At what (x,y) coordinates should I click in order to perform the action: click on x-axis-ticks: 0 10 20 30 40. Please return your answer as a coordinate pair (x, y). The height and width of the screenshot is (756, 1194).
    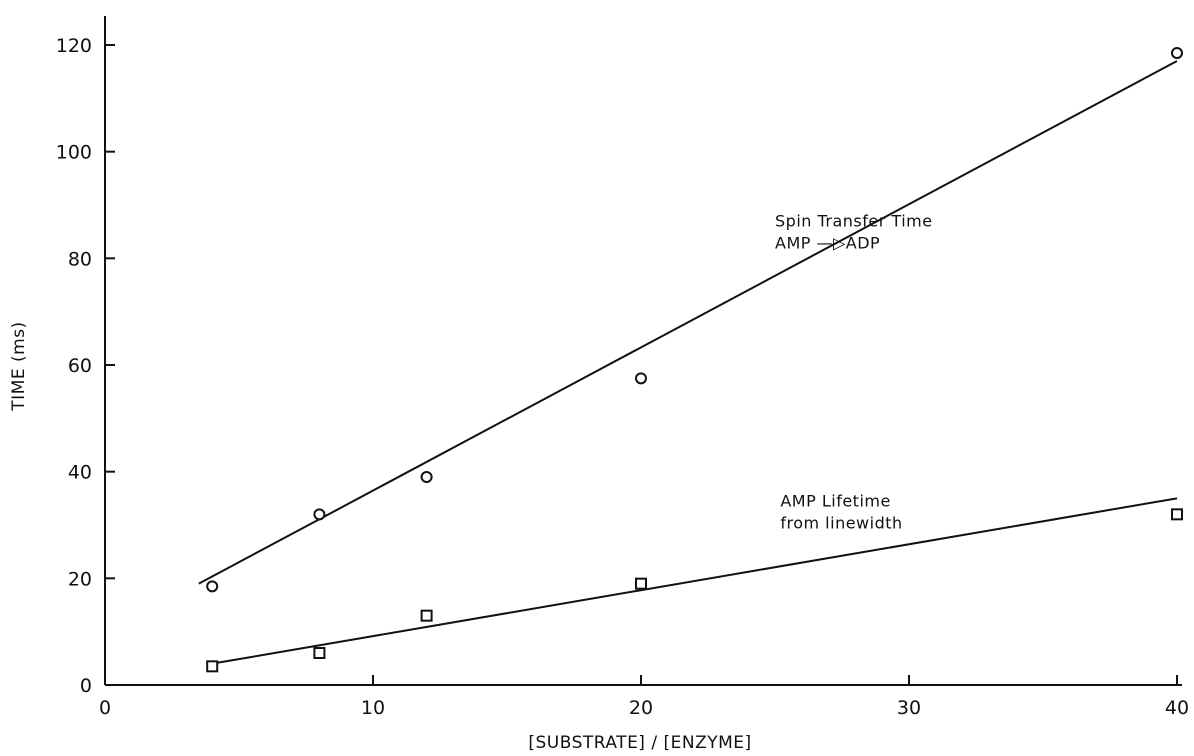
    Looking at the image, I should click on (644, 697).